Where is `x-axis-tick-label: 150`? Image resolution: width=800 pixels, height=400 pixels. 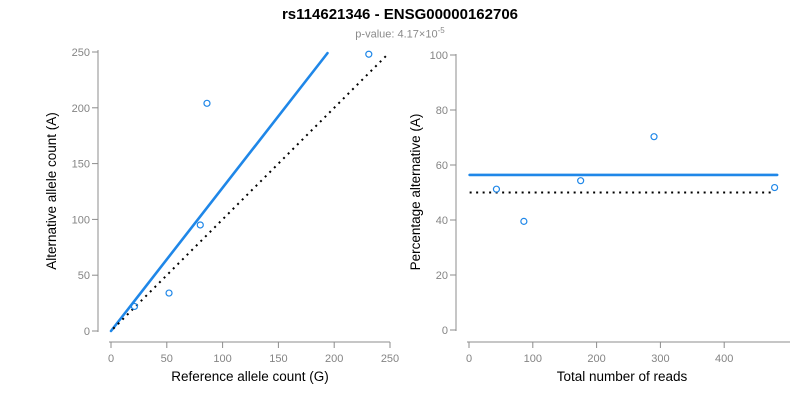 x-axis-tick-label: 150 is located at coordinates (278, 359).